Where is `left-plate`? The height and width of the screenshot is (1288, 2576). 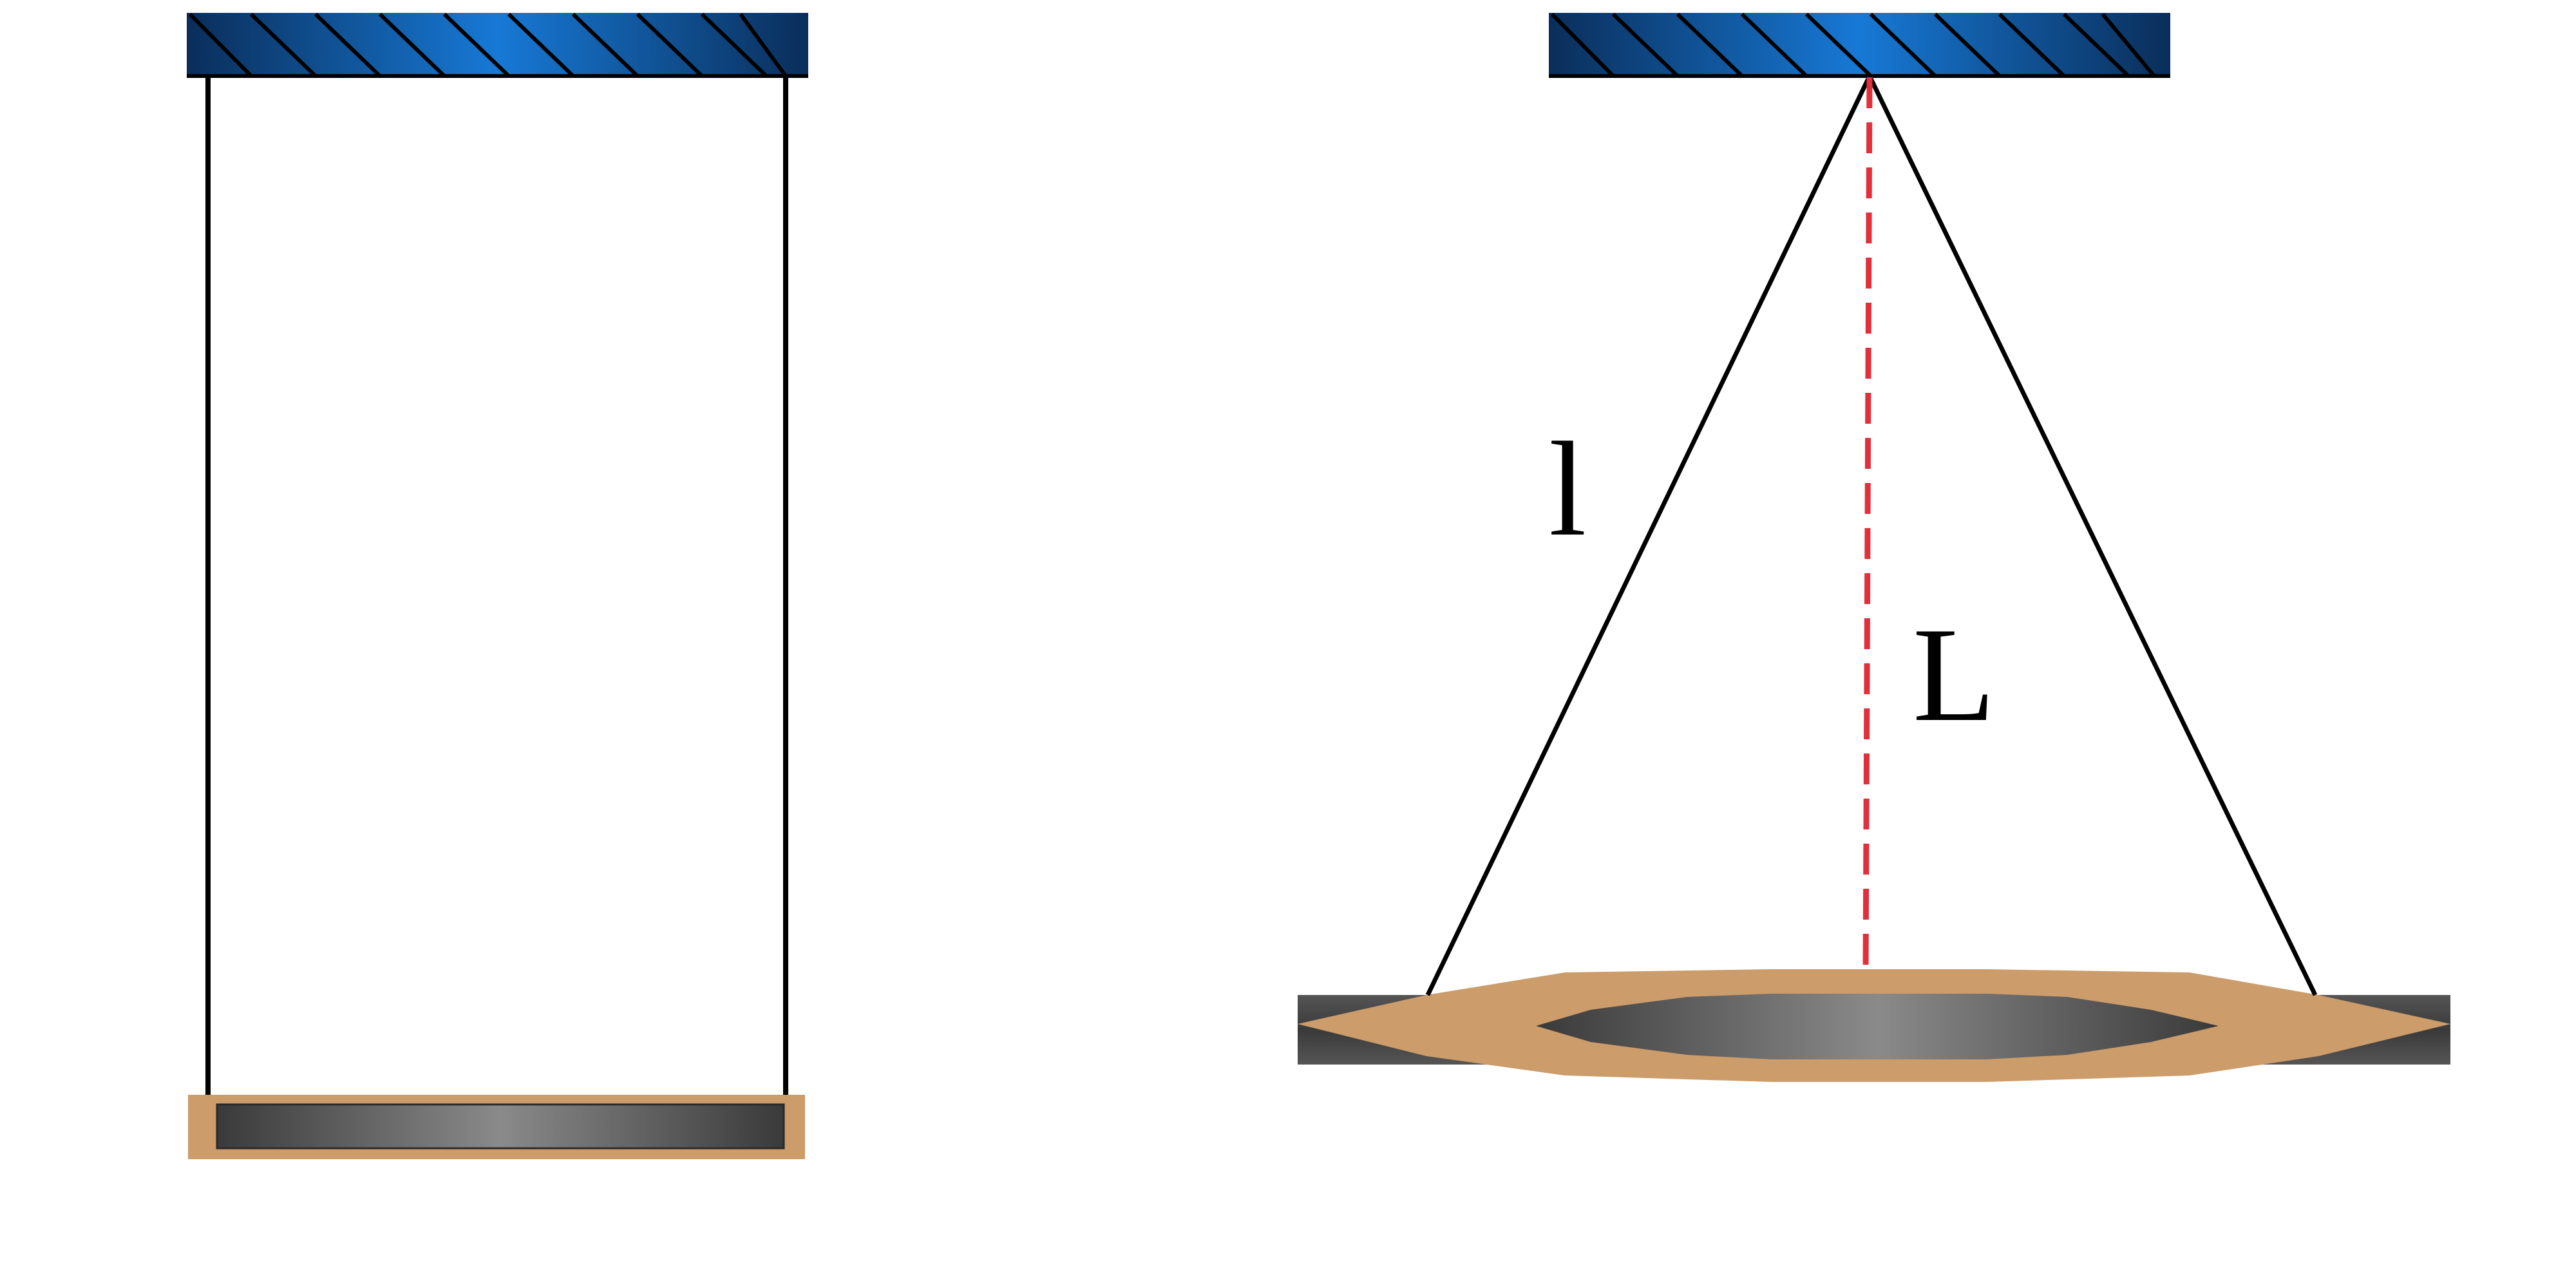
left-plate is located at coordinates (496, 1127).